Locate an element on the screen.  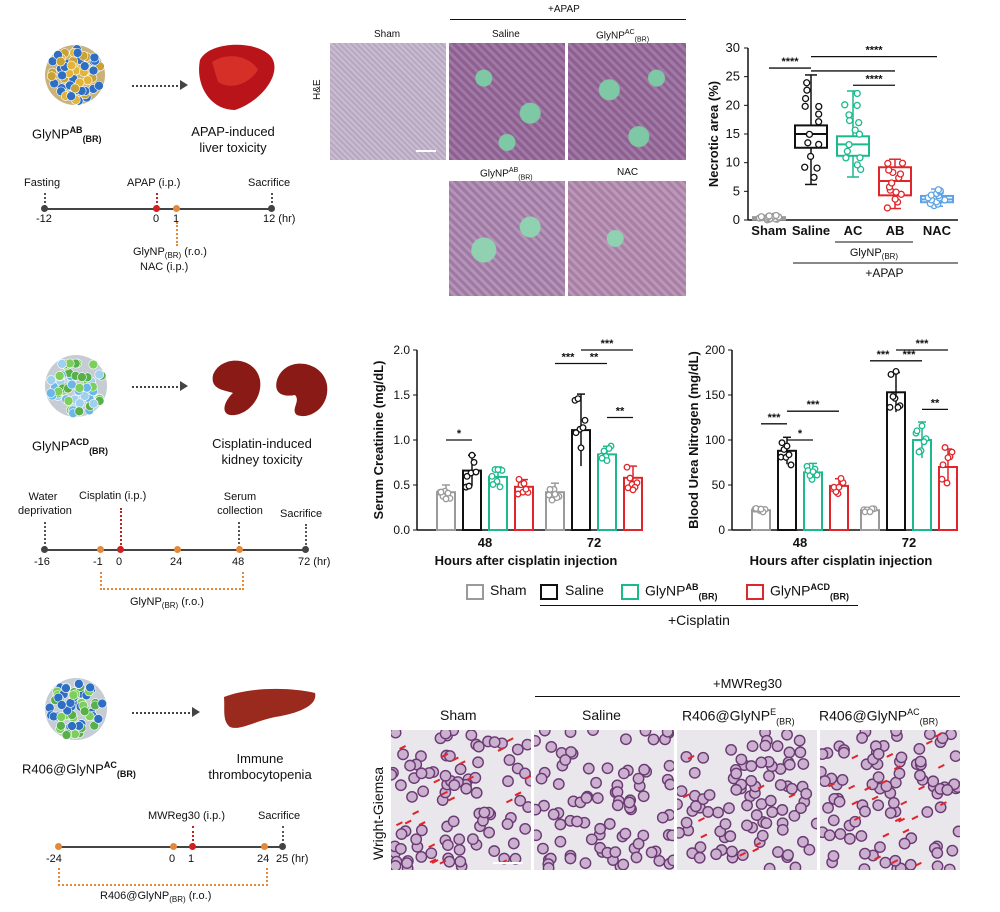
y-axis-label: Blood Urea Nitrogen (mg/dL) is located at coordinates (693, 440).